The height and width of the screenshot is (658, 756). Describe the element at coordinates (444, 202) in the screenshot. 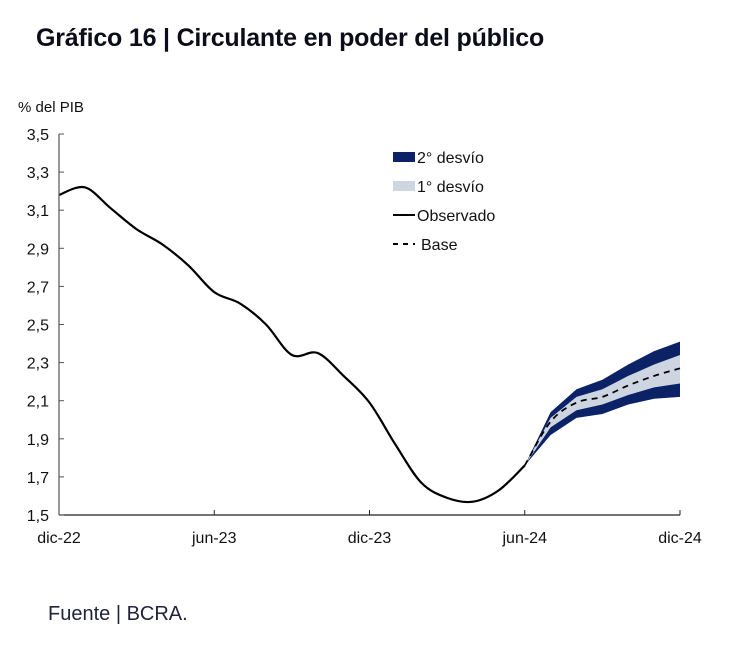

I see `legend: 2° desvío 1° desvío Observado Base` at that location.